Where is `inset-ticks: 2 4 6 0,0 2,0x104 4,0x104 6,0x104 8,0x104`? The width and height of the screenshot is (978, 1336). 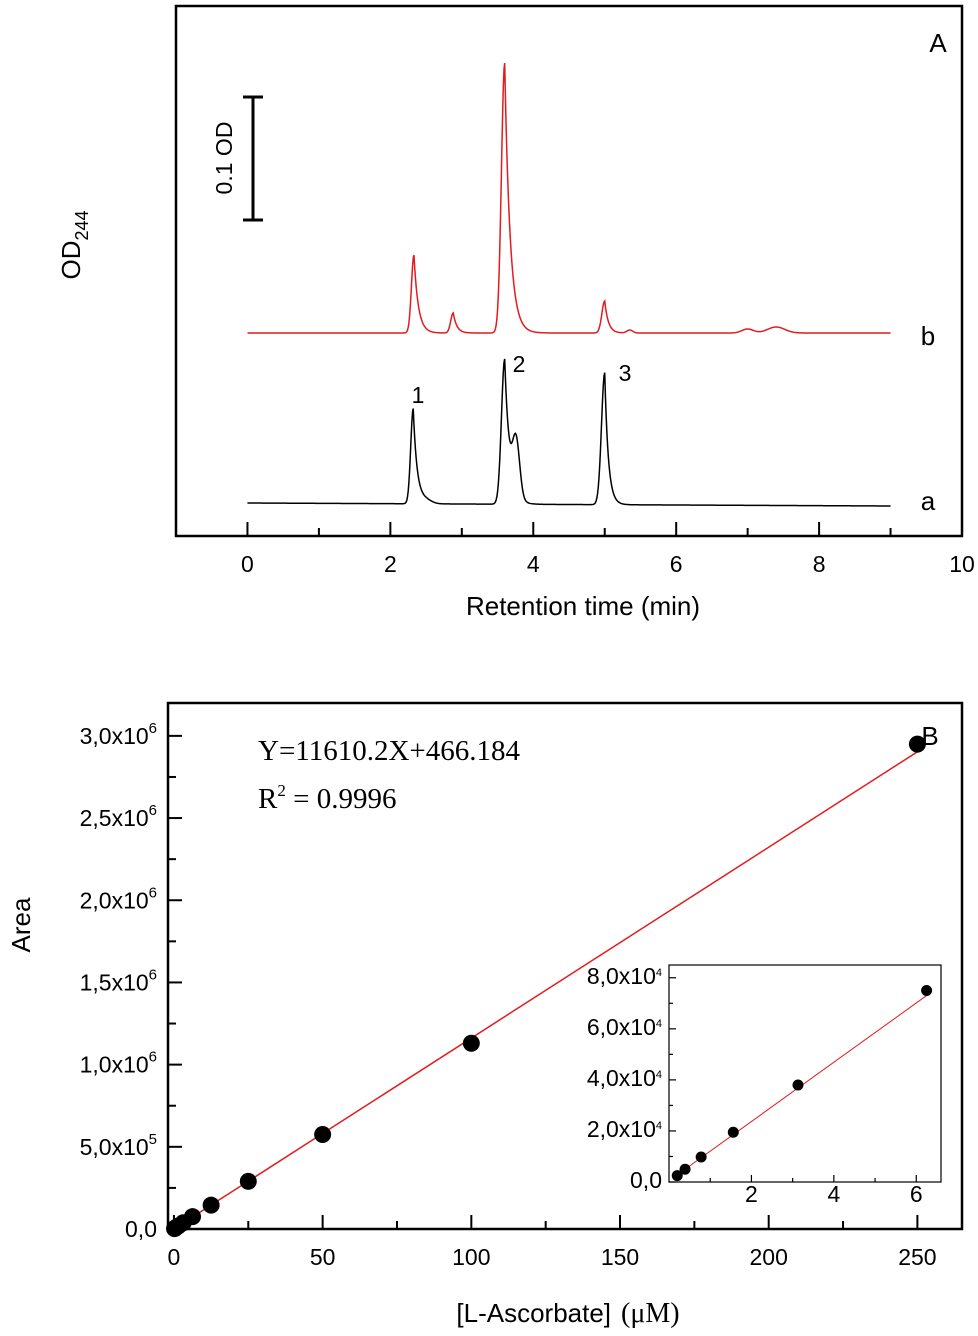 inset-ticks: 2 4 6 0,0 2,0x104 4,0x104 6,0x104 8,0x104 is located at coordinates (755, 1085).